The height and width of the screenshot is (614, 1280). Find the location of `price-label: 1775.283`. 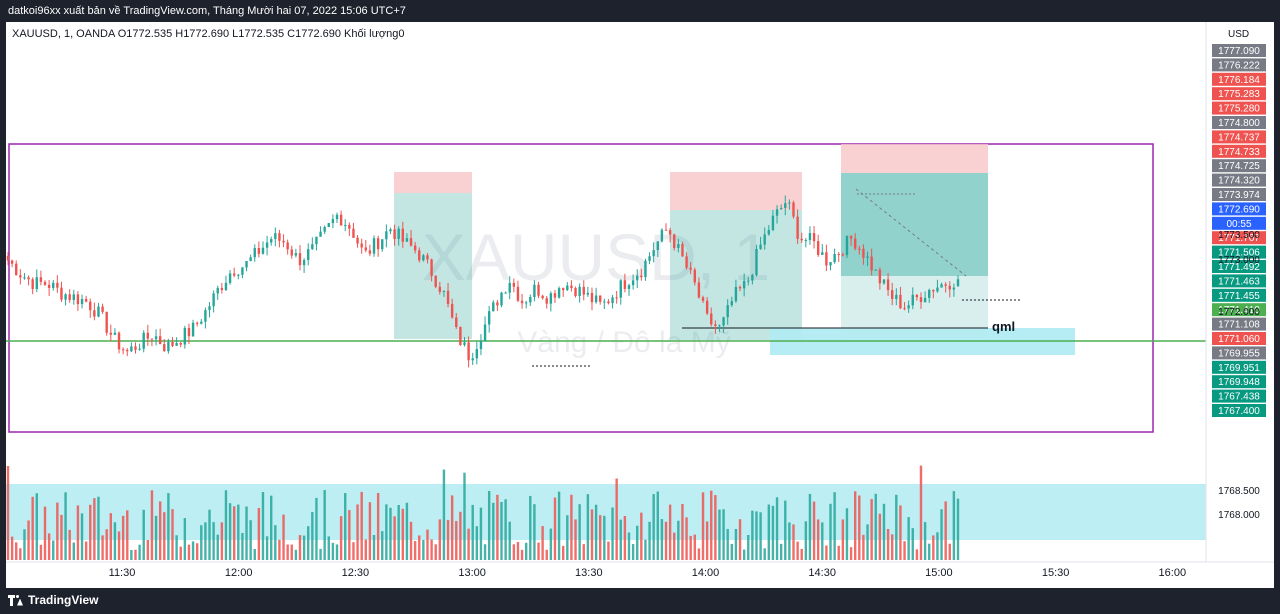

price-label: 1775.283 is located at coordinates (1239, 94).